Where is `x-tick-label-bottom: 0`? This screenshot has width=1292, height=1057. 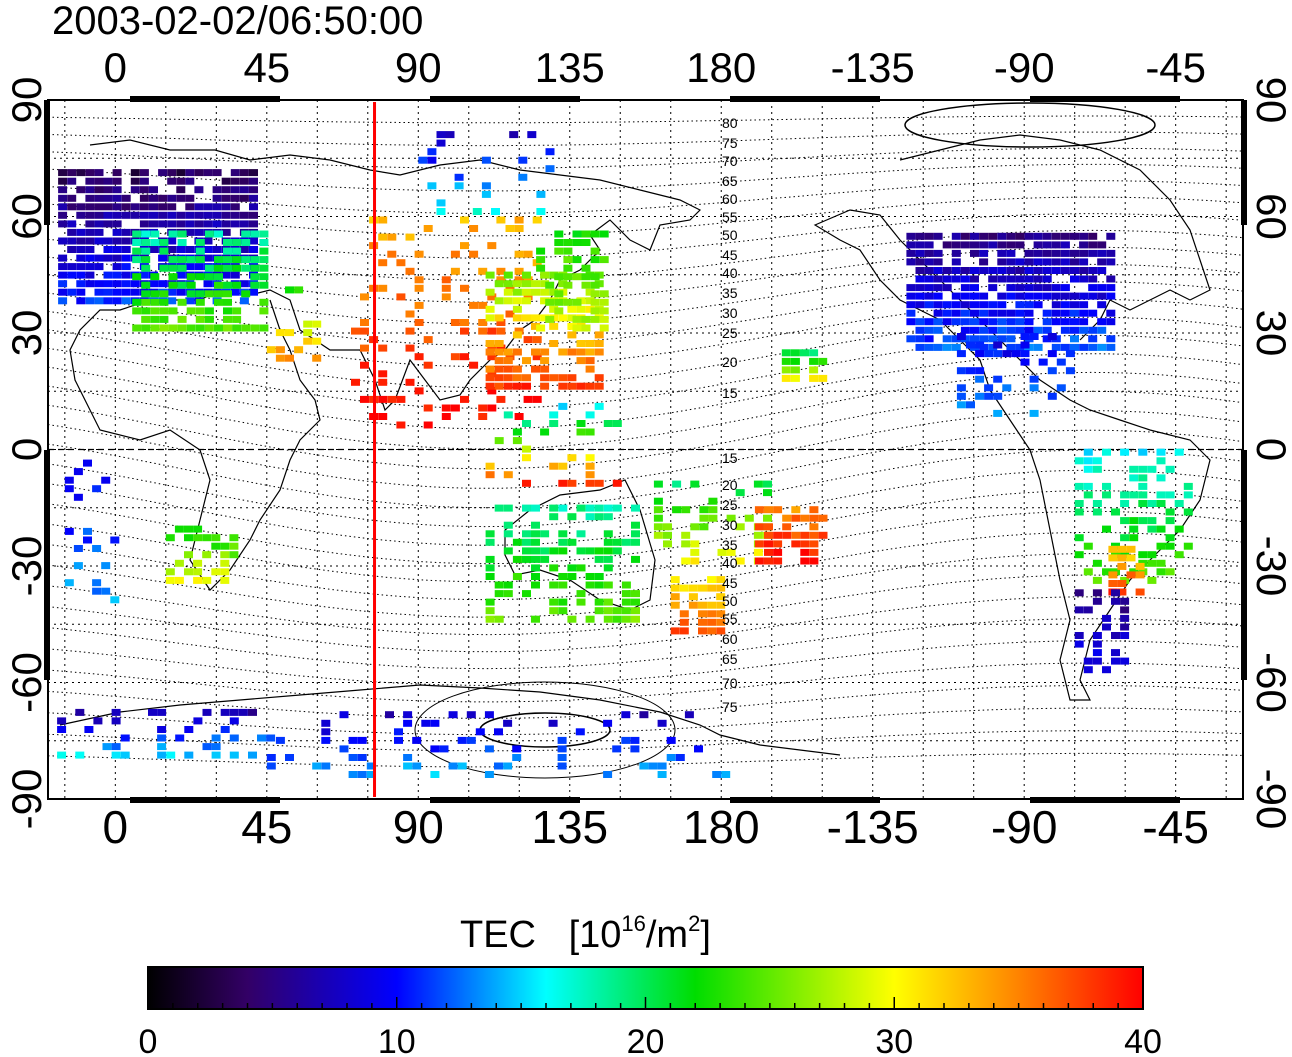 x-tick-label-bottom: 0 is located at coordinates (116, 827).